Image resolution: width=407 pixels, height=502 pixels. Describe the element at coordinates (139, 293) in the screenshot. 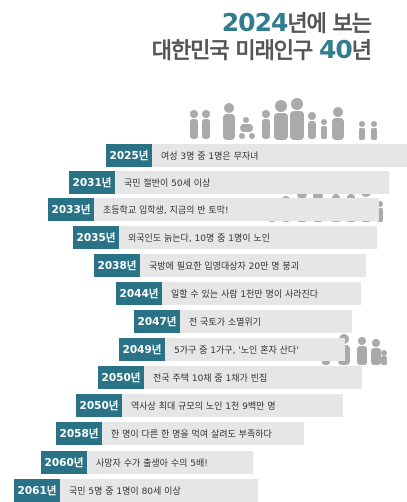

I see `timeline-year: 2044년` at that location.